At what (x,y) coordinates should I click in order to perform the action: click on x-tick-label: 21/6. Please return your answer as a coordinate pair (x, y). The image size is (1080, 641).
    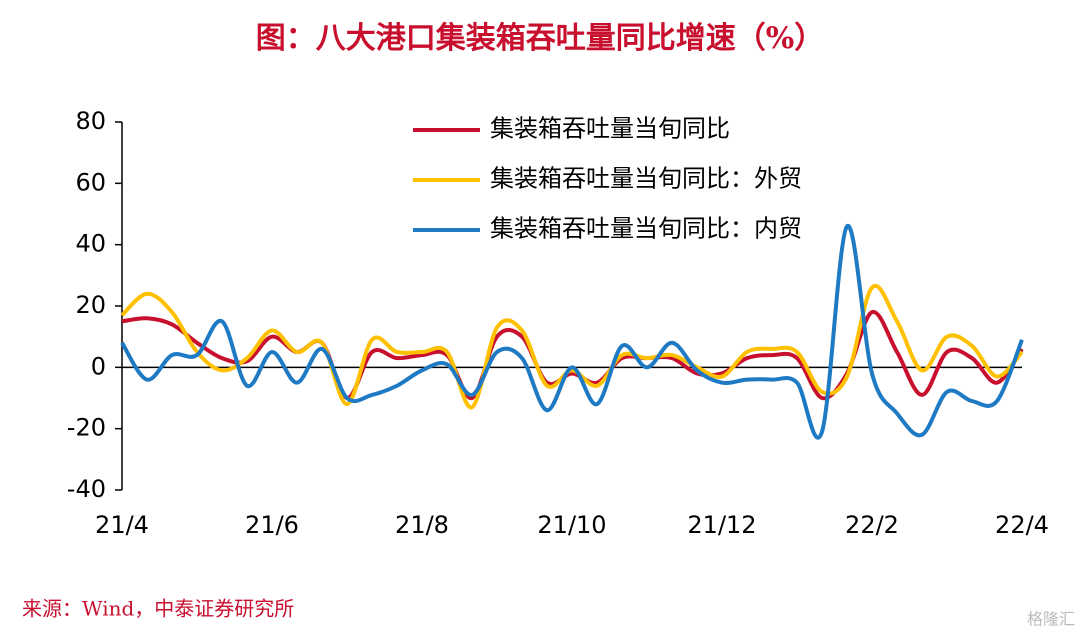
    Looking at the image, I should click on (272, 525).